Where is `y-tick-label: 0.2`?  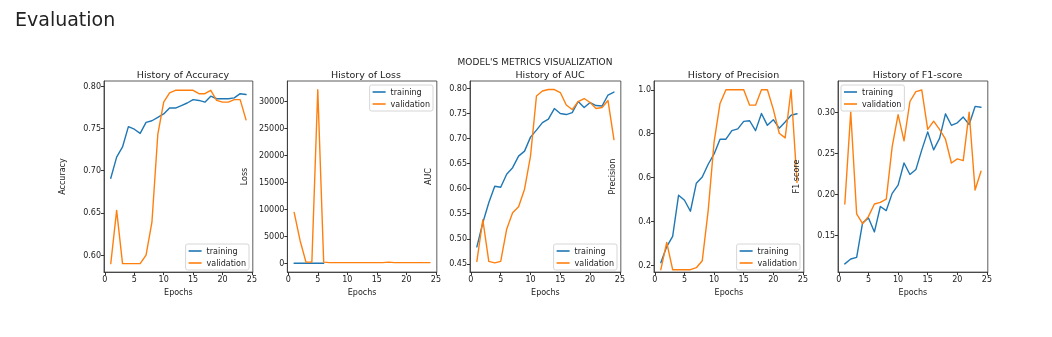
y-tick-label: 0.2 is located at coordinates (644, 266).